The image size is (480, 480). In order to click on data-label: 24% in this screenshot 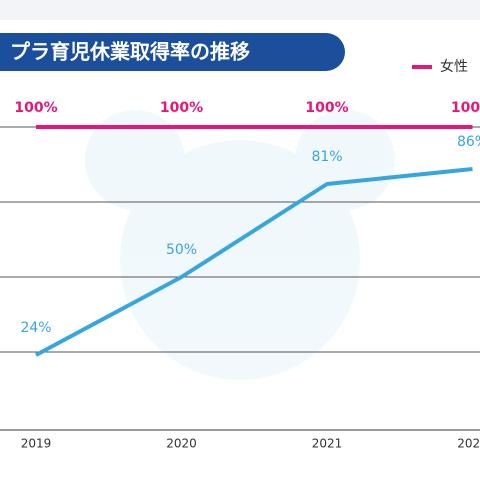, I will do `click(35, 328)`.